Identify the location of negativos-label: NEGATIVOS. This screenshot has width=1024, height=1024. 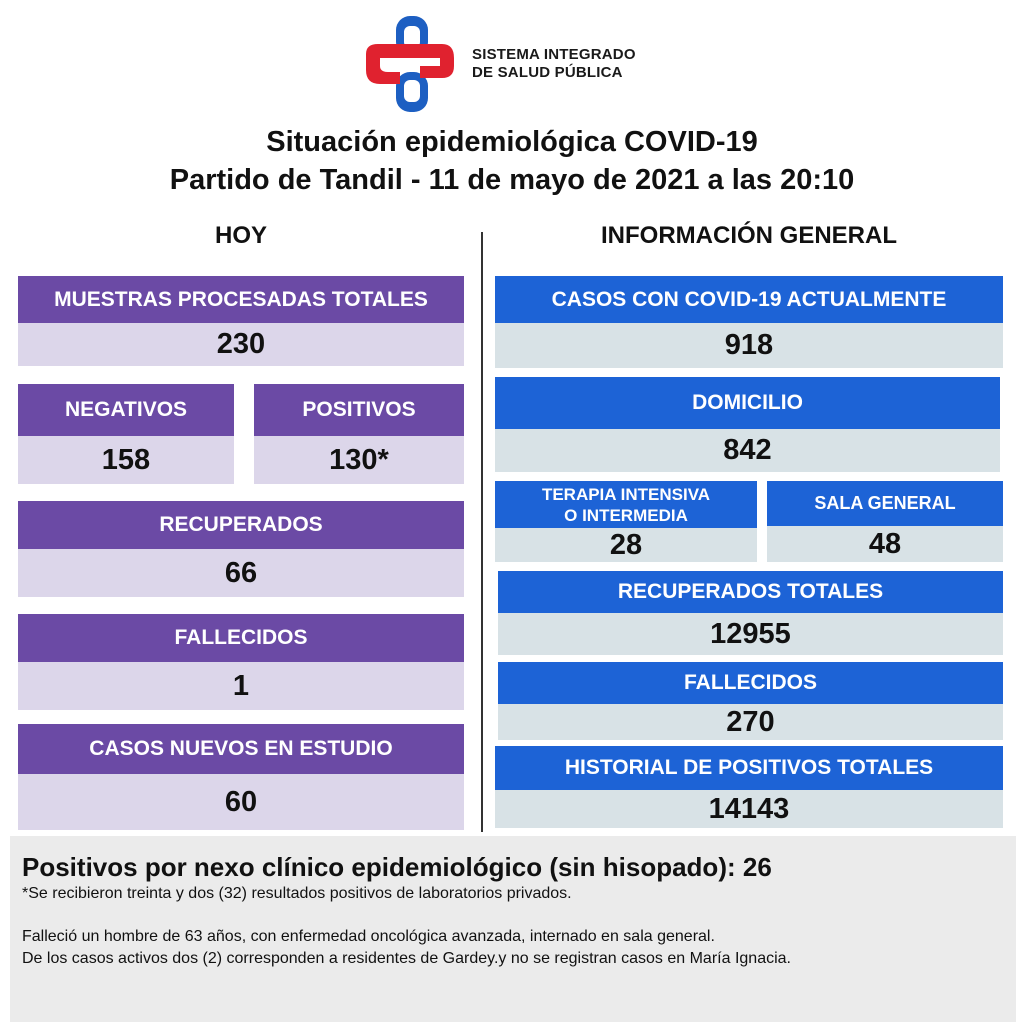
(126, 410).